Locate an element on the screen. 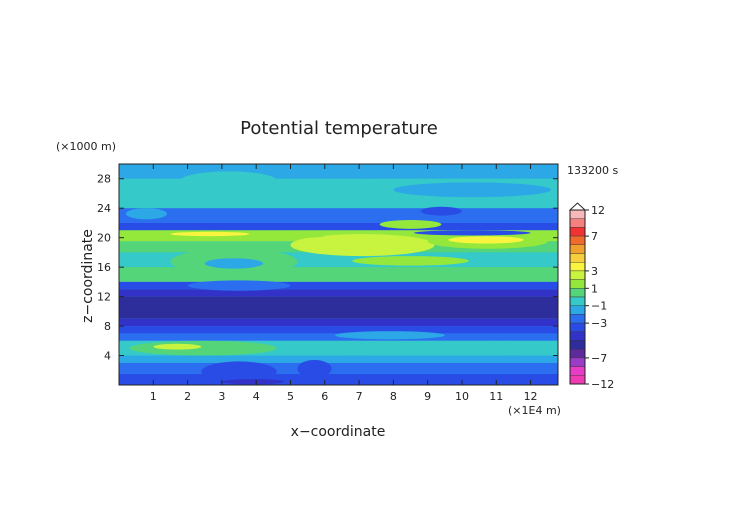 The height and width of the screenshot is (532, 752). x-tick-label: 2 is located at coordinates (187, 396).